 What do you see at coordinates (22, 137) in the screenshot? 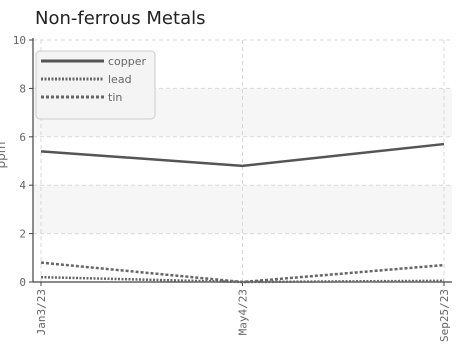
I see `y-tick-label: 6` at bounding box center [22, 137].